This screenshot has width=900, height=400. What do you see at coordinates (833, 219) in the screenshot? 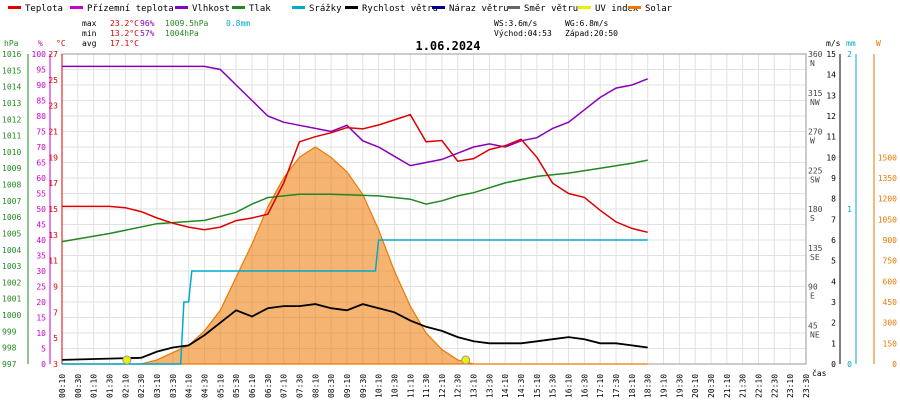
I see `wind-tick-label: 7` at bounding box center [833, 219].